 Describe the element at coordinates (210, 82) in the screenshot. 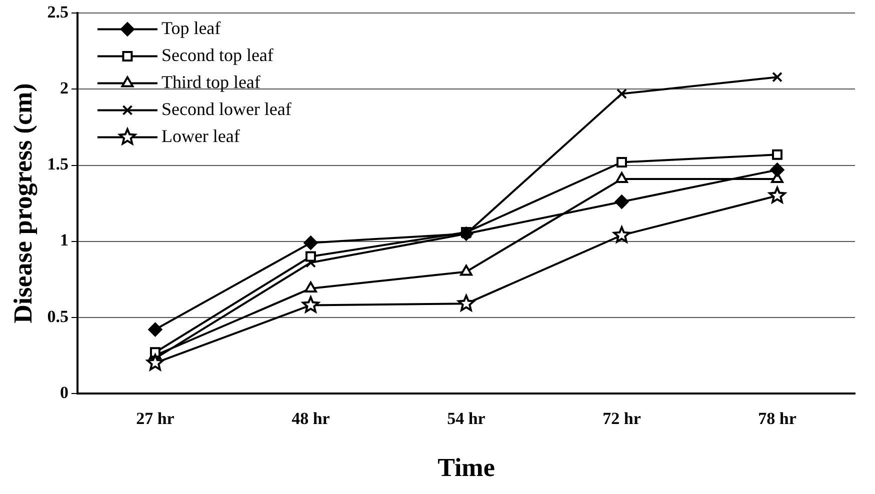

I see `legend-label: Third top leaf` at that location.